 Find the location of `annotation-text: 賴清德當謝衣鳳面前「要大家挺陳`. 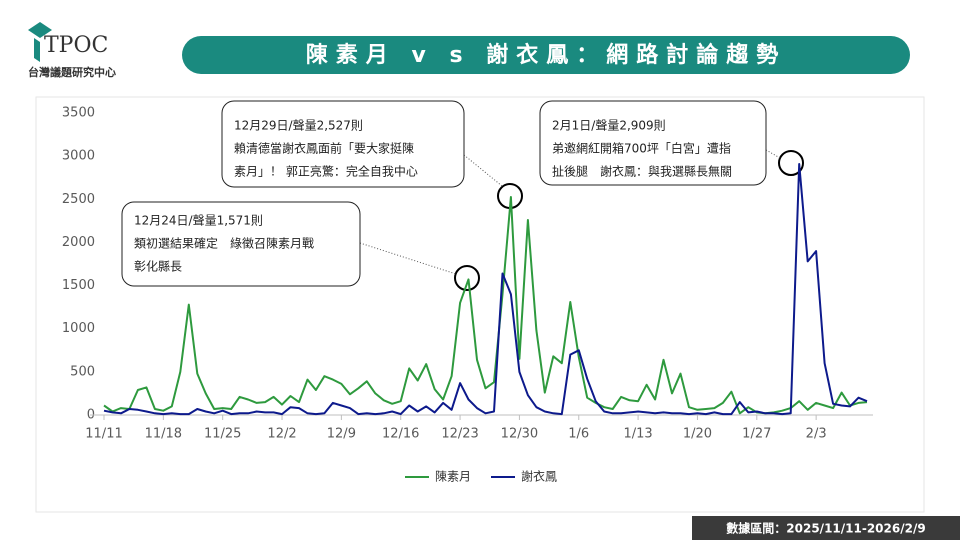

annotation-text: 賴清德當謝衣鳳面前「要大家挺陳 is located at coordinates (324, 148).